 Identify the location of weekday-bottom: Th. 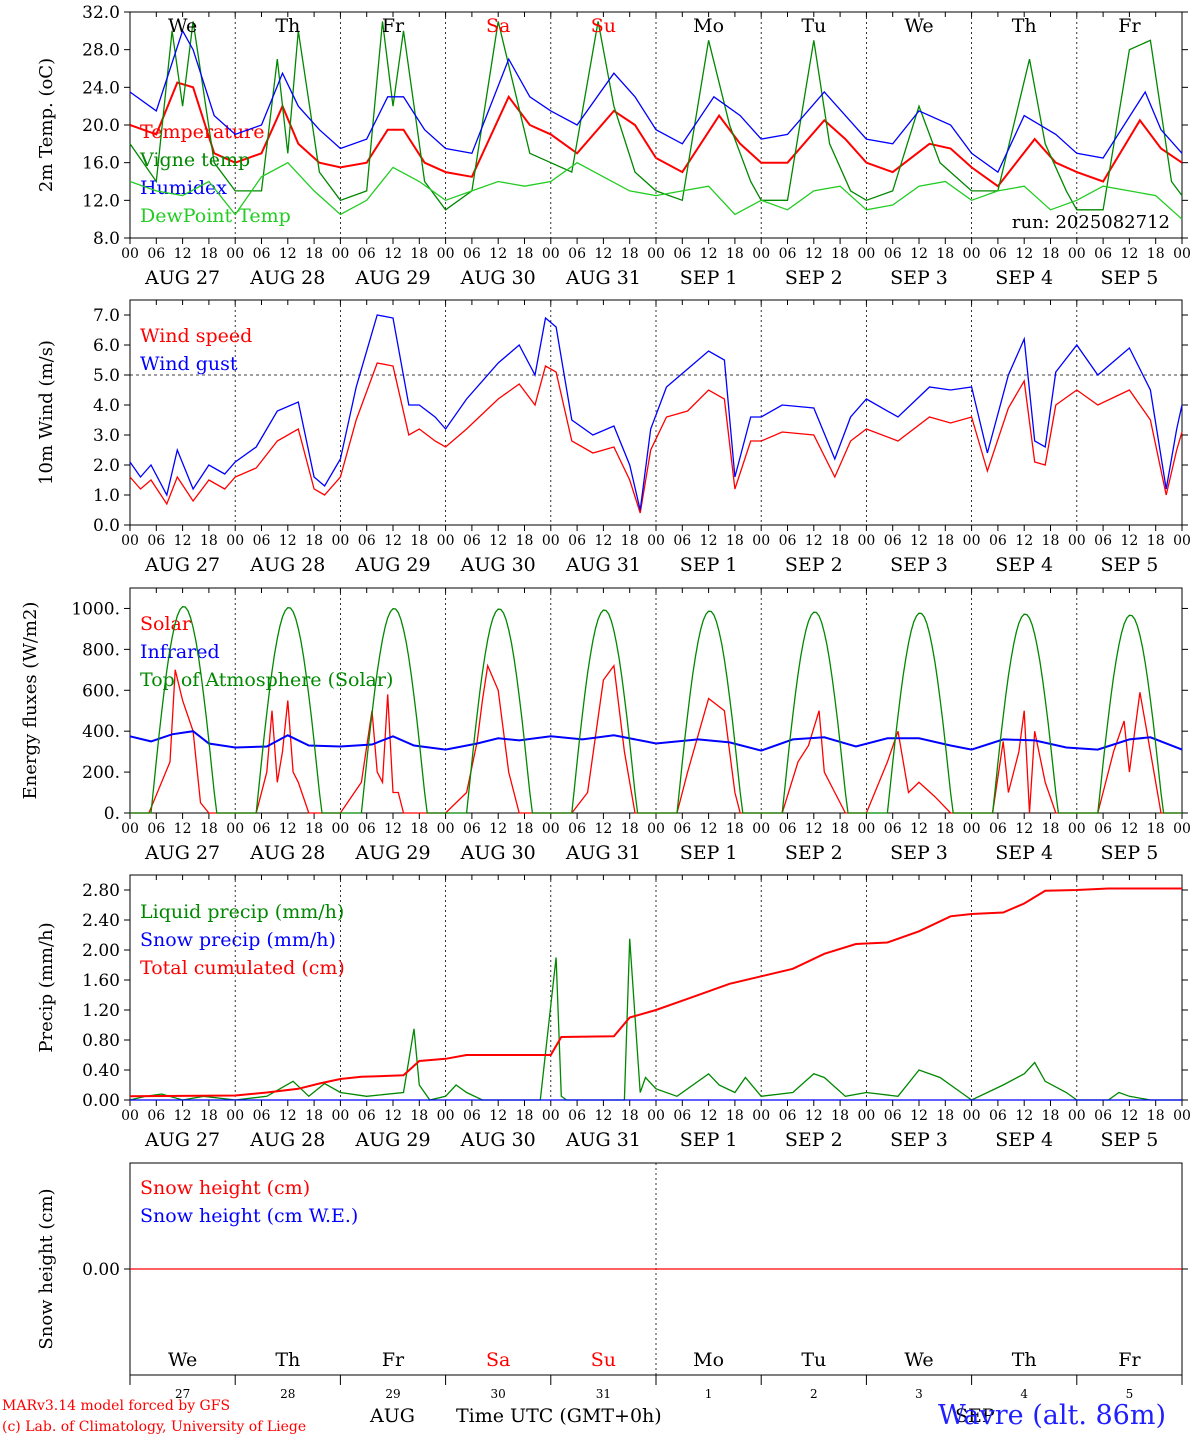
(287, 1360).